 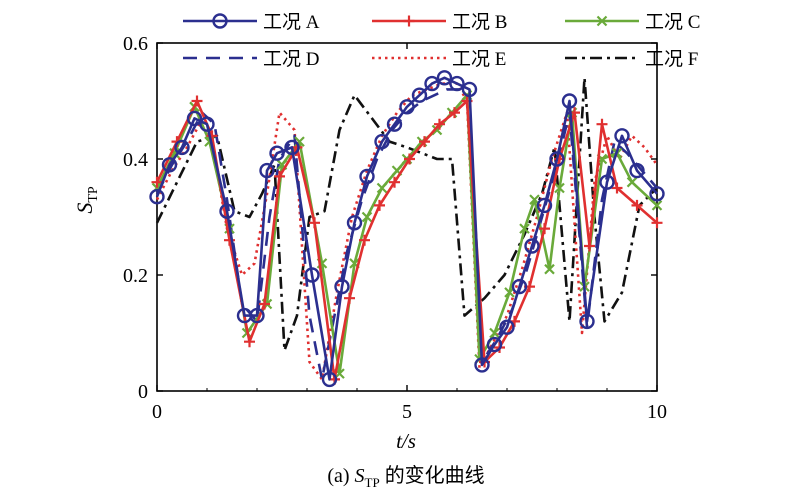 I want to click on legend-item-6: 工况 F, so click(x=631, y=59).